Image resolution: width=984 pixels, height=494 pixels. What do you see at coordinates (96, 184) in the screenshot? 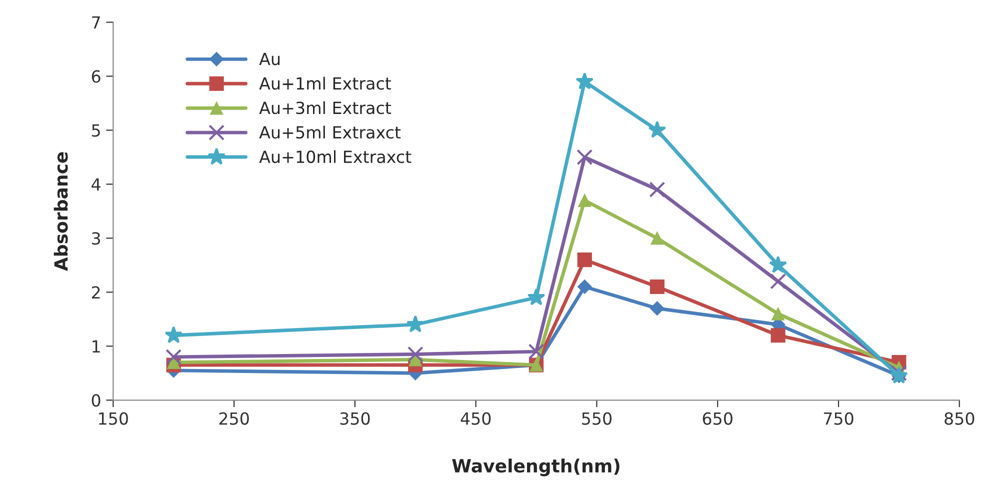
I see `y-tick-label: 4` at bounding box center [96, 184].